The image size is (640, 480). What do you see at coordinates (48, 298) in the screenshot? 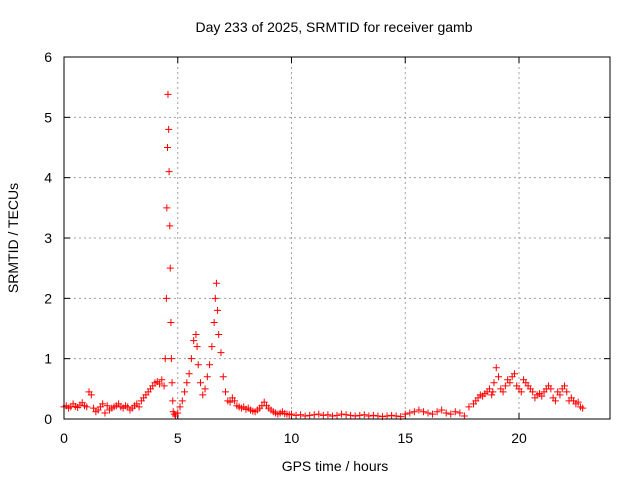
I see `y-tick-label: 2` at bounding box center [48, 298].